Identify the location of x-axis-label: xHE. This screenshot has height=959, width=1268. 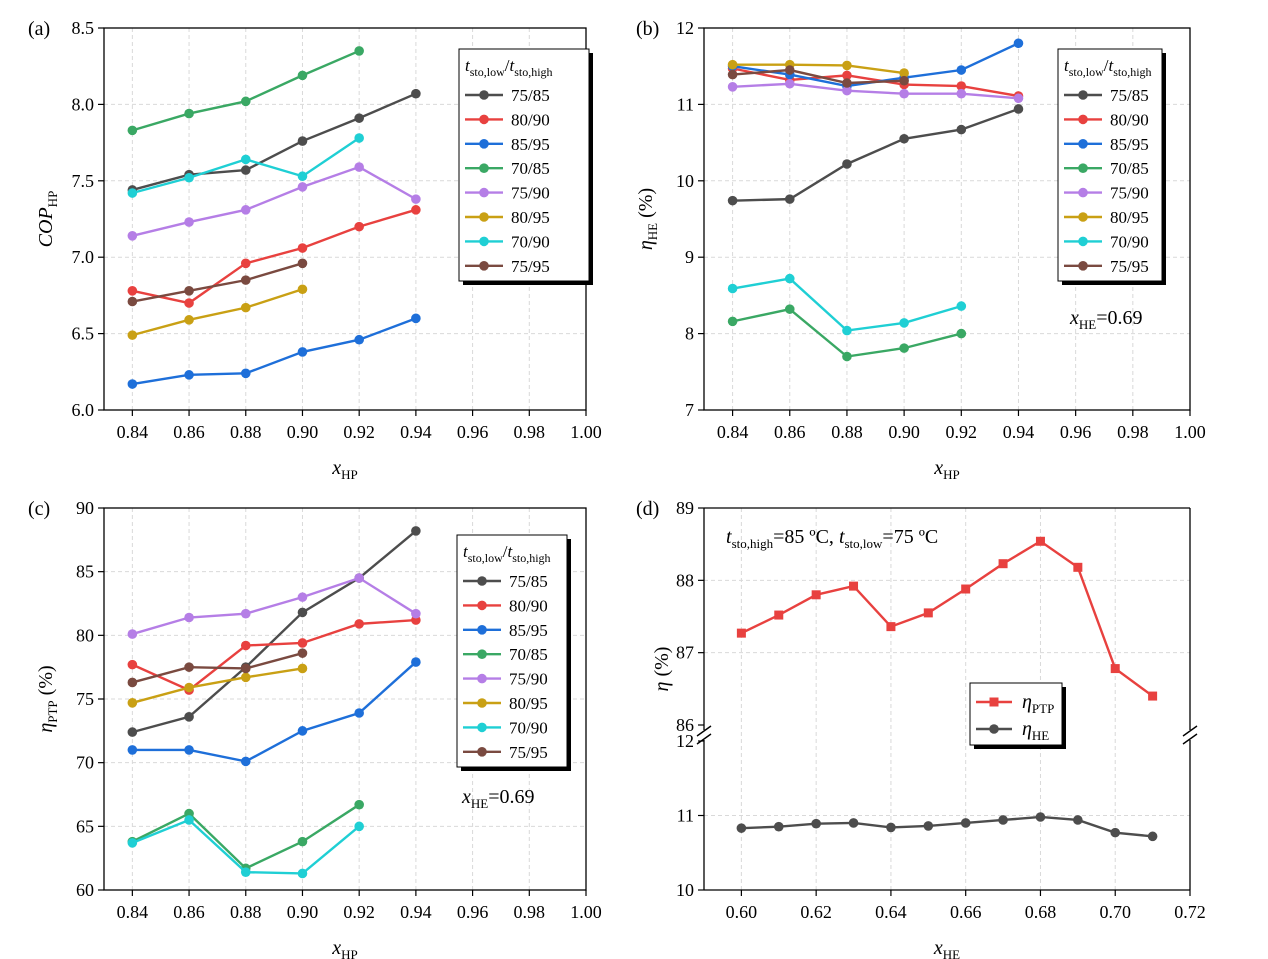
(946, 948).